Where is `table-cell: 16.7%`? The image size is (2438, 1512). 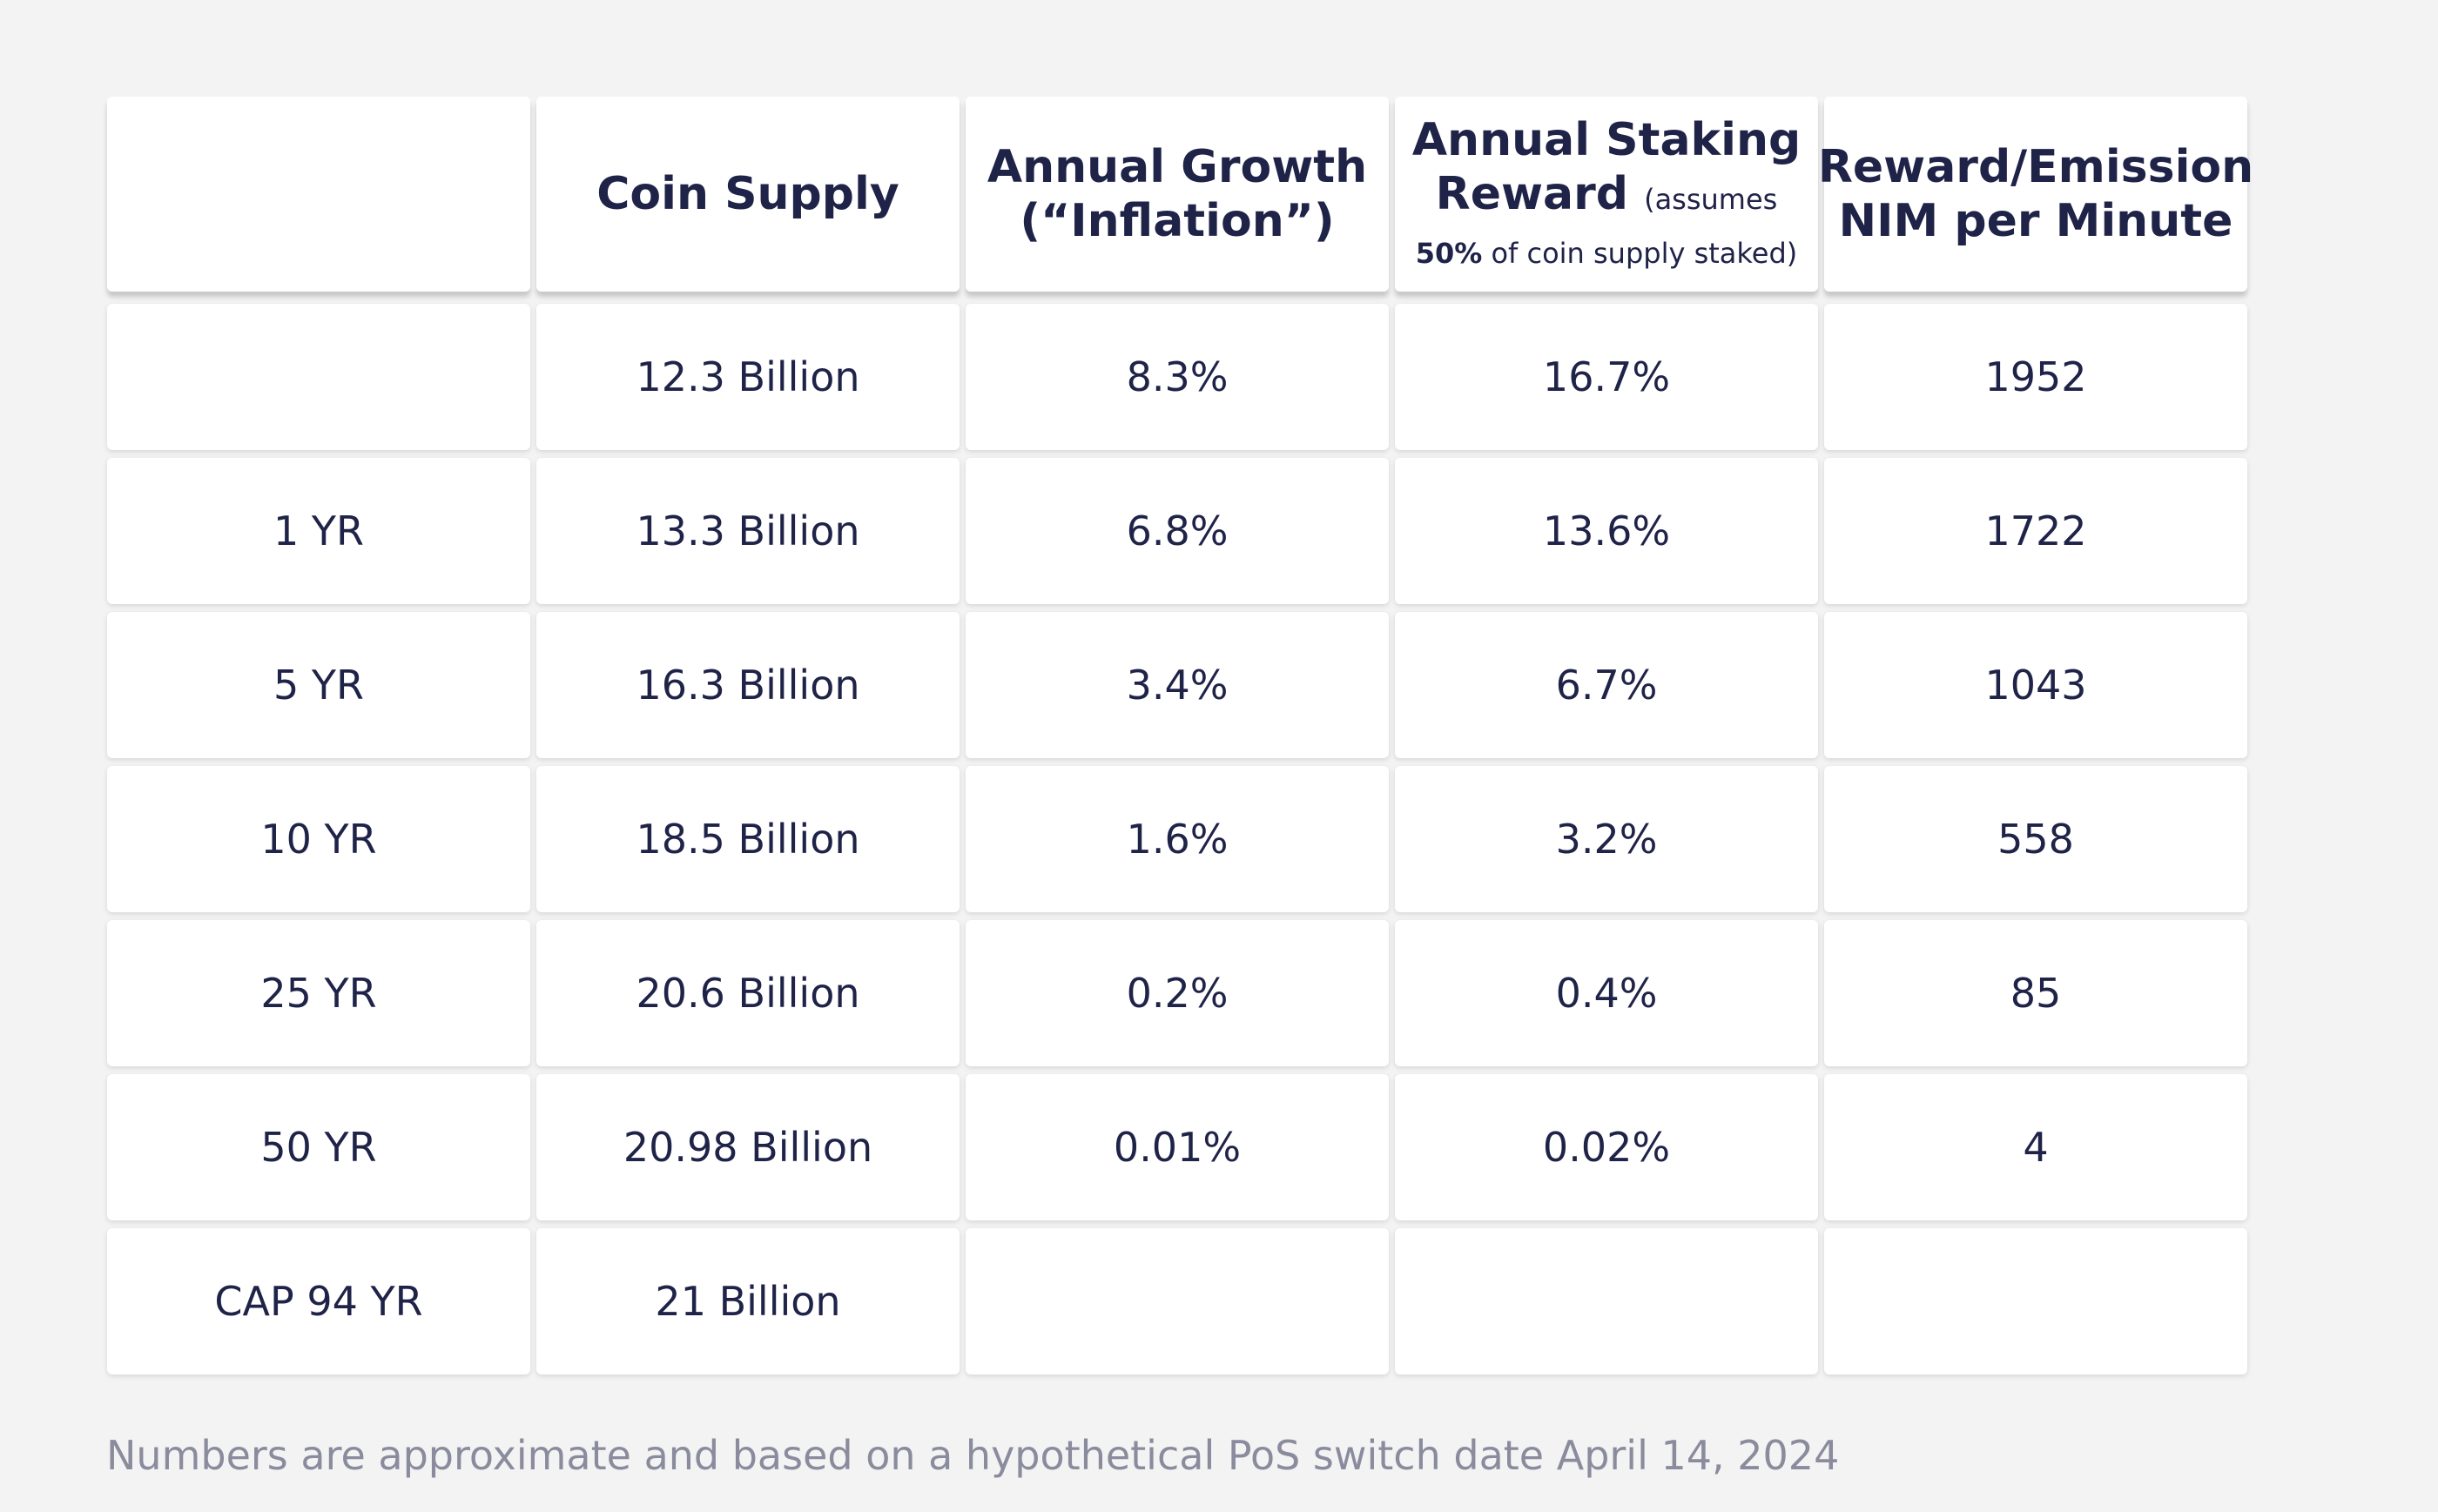
table-cell: 16.7% is located at coordinates (1606, 377).